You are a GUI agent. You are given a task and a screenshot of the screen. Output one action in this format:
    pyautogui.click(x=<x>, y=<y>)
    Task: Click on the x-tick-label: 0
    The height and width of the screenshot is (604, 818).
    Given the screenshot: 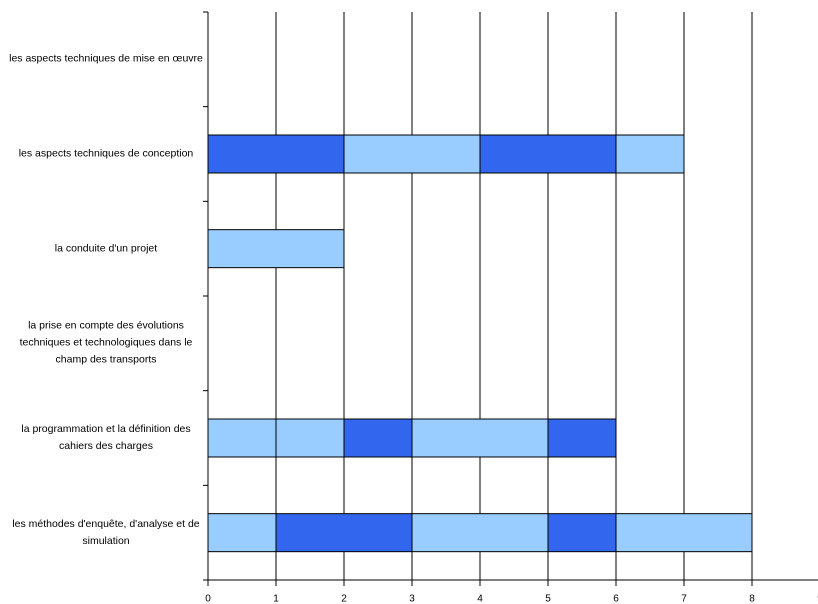 What is the action you would take?
    pyautogui.click(x=208, y=599)
    